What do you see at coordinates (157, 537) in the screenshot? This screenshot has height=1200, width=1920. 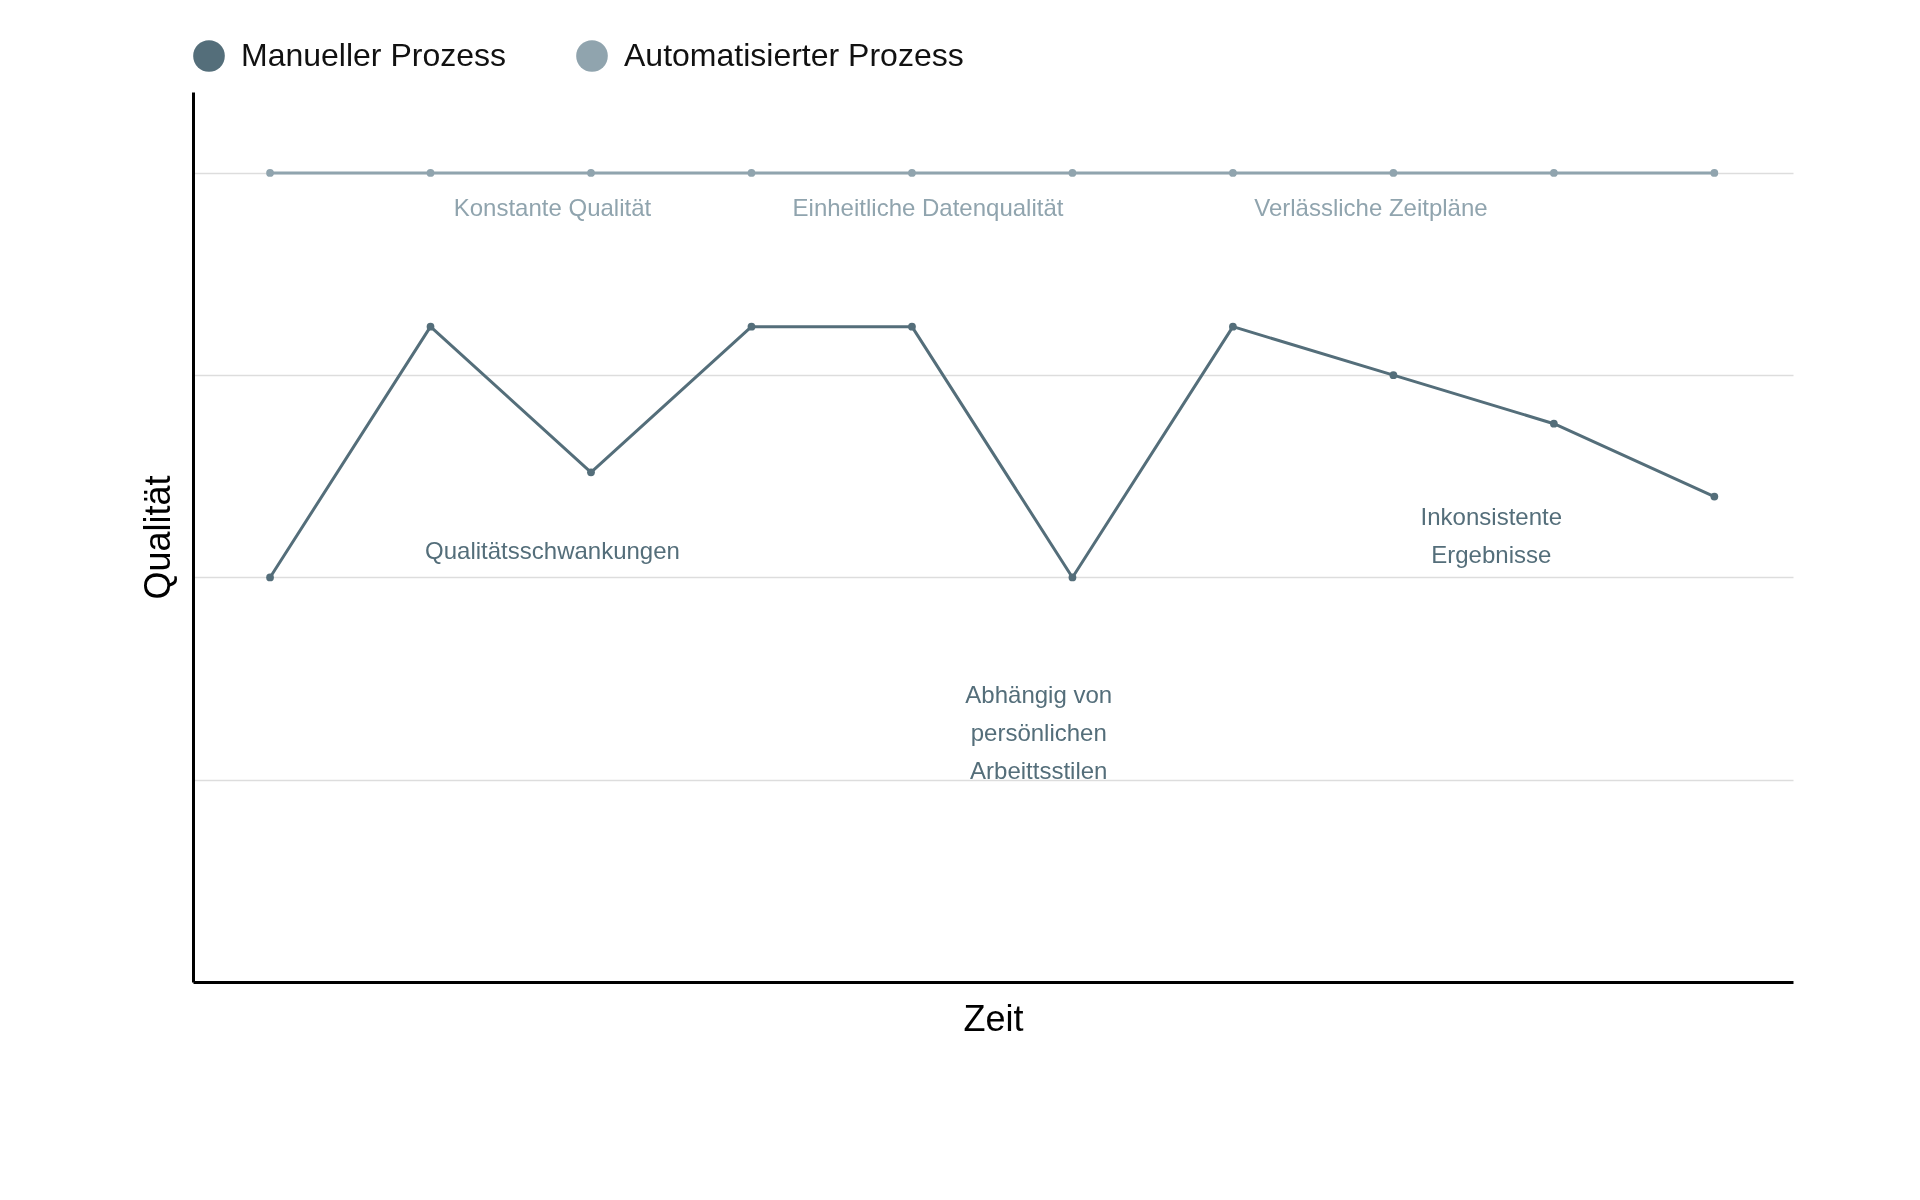 I see `y-axis-title: Qualität` at bounding box center [157, 537].